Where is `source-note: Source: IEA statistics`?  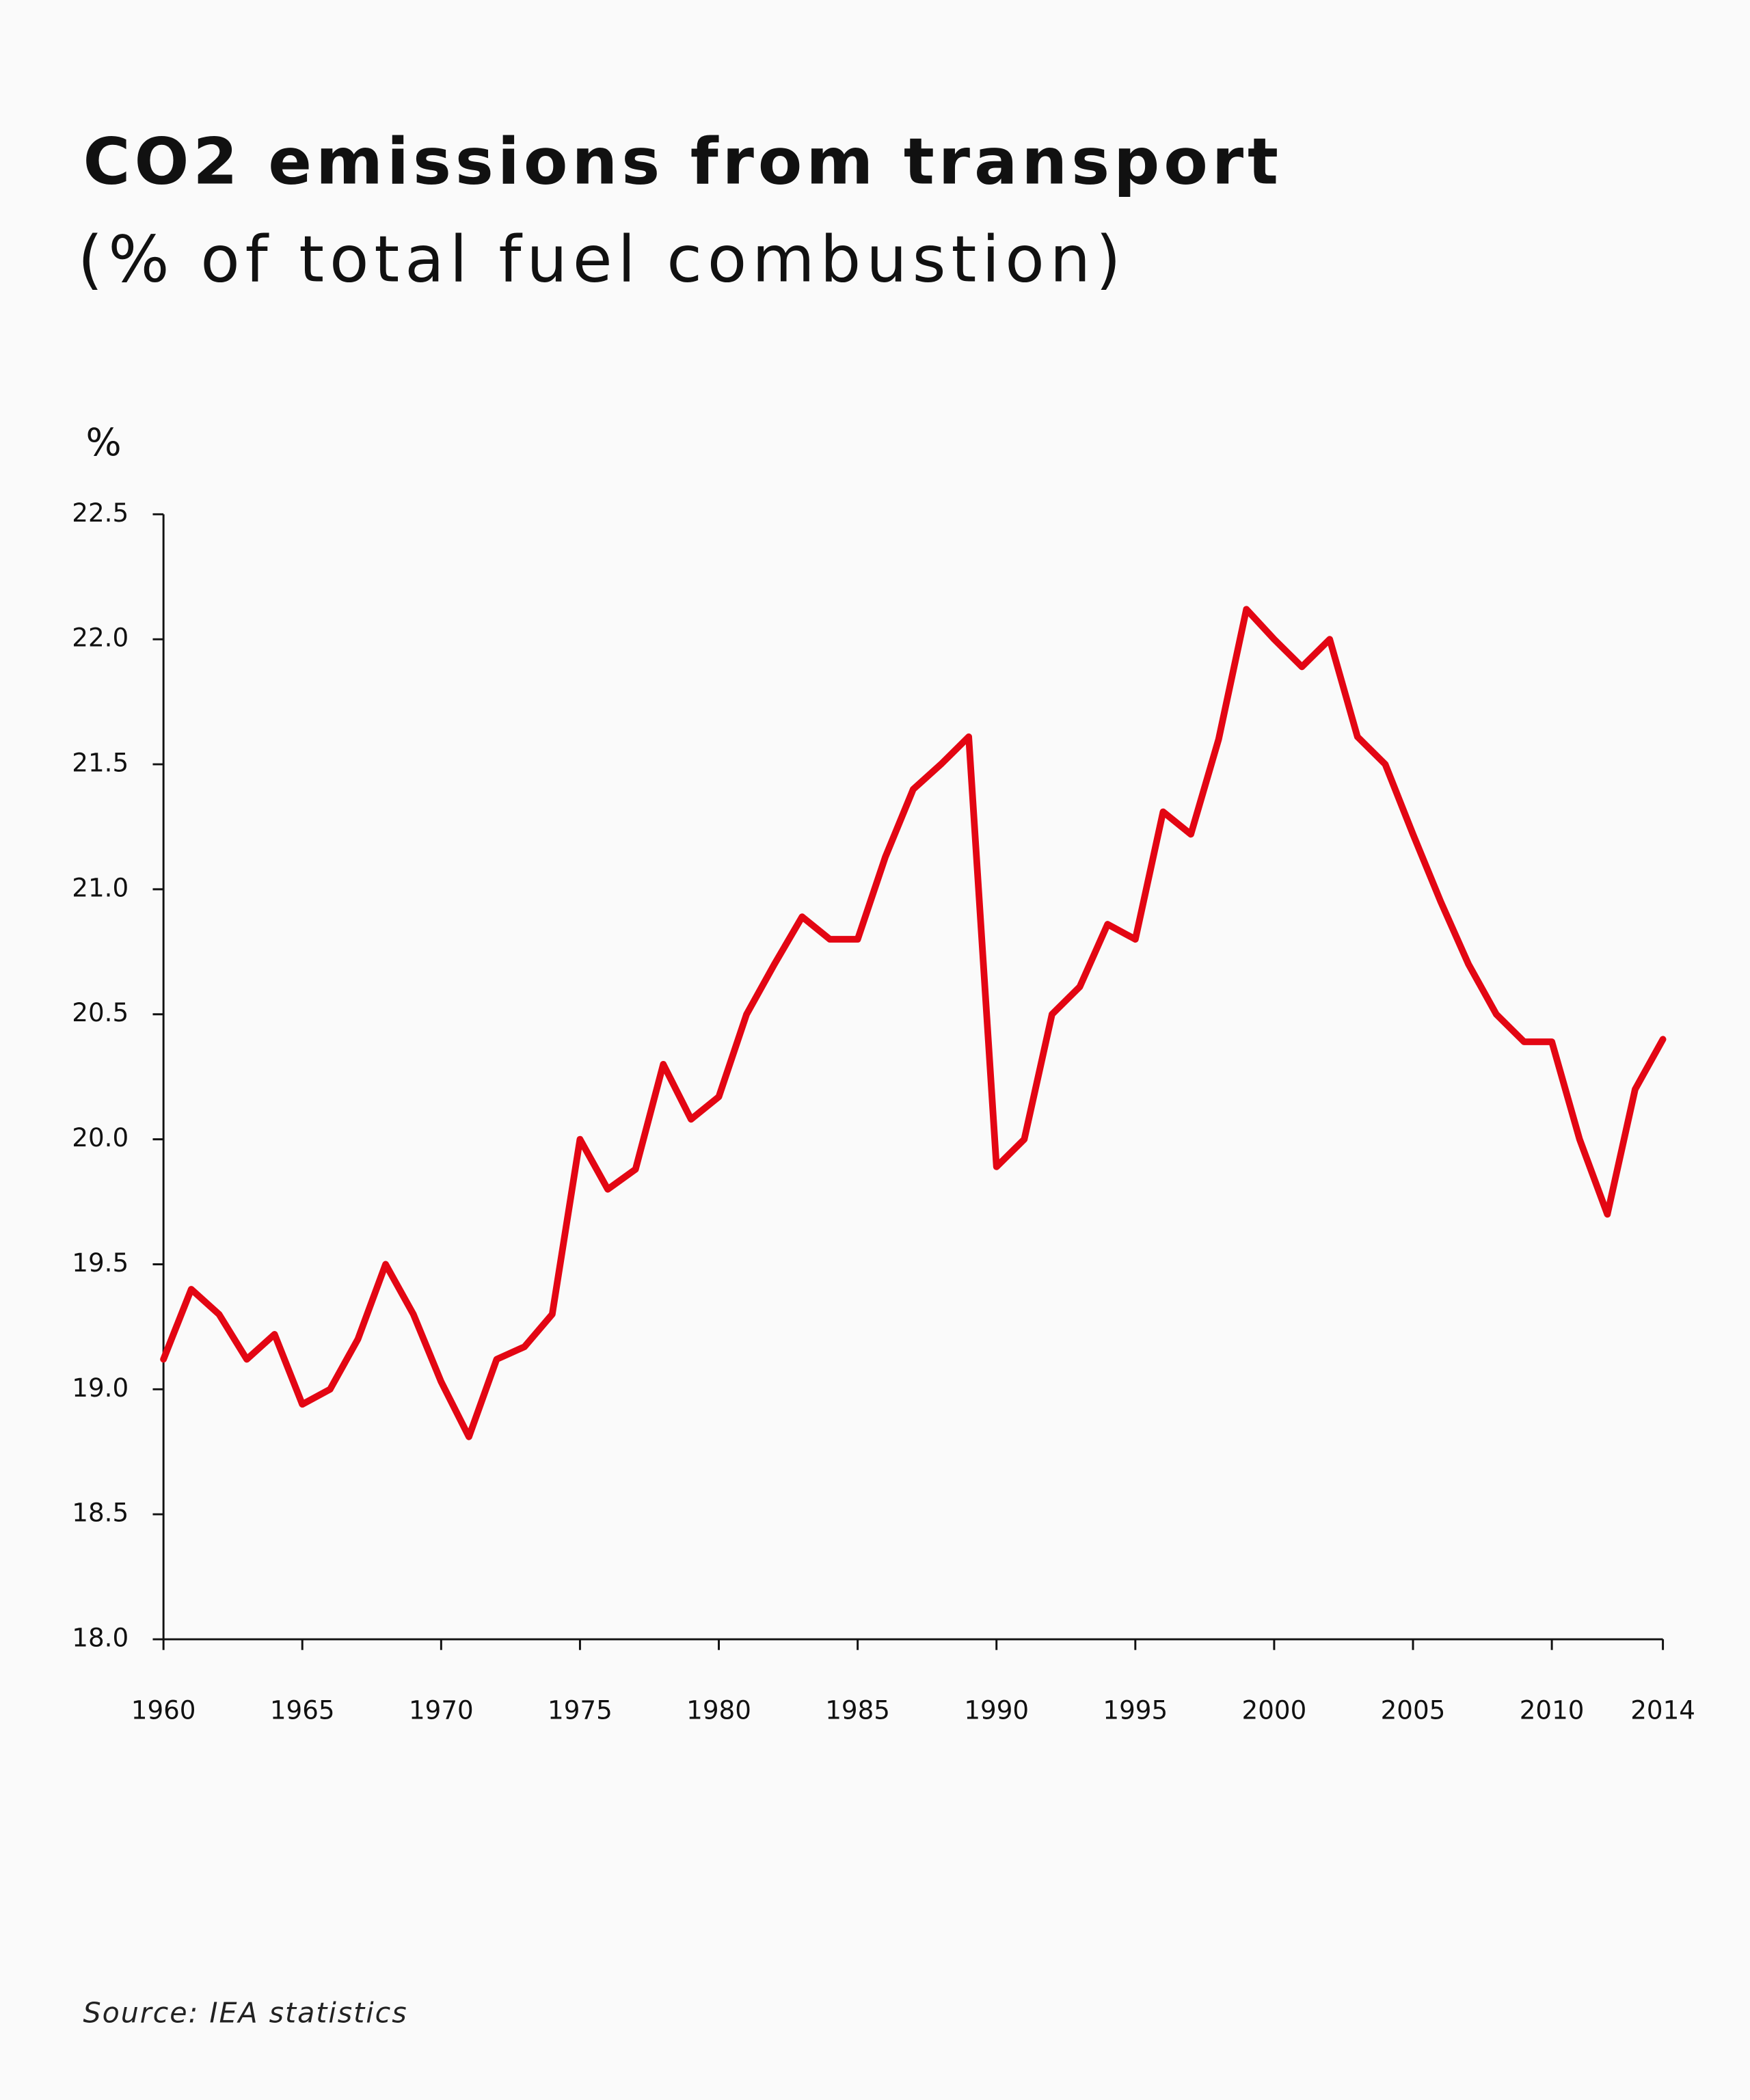 source-note: Source: IEA statistics is located at coordinates (245, 2012).